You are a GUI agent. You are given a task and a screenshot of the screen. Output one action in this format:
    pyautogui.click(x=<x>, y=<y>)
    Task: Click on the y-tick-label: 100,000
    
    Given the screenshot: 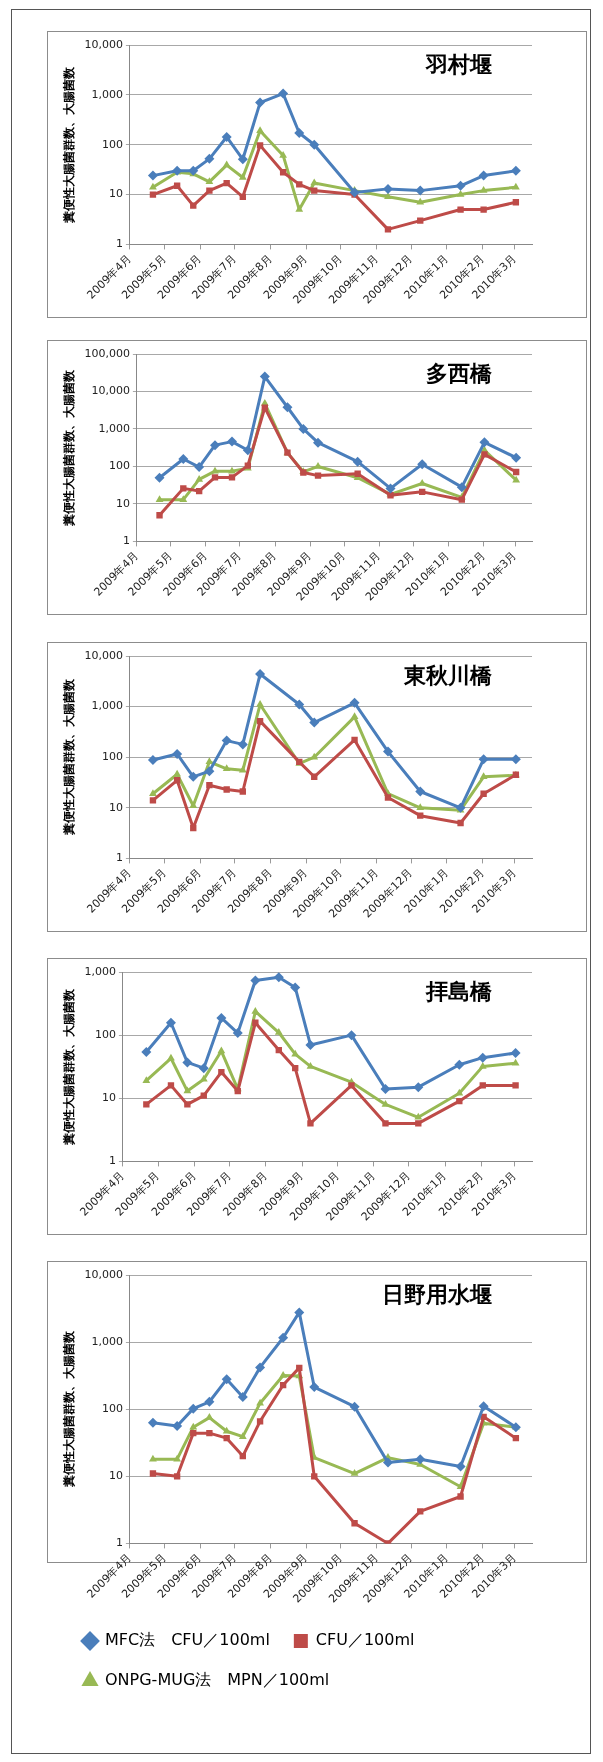 What is the action you would take?
    pyautogui.click(x=107, y=353)
    